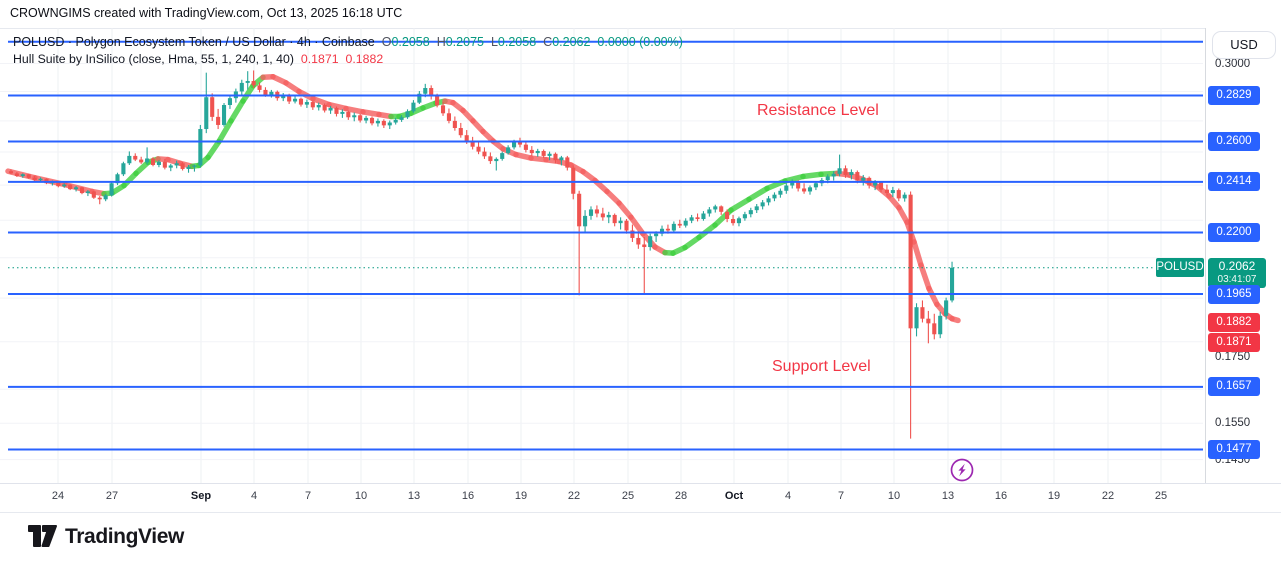 The height and width of the screenshot is (571, 1281). I want to click on time-axis: 24 27 Sep 4 7 10 13 16 19 22 25 28 Oct 4 7 10 13 16 19 22 25, so click(640, 498).